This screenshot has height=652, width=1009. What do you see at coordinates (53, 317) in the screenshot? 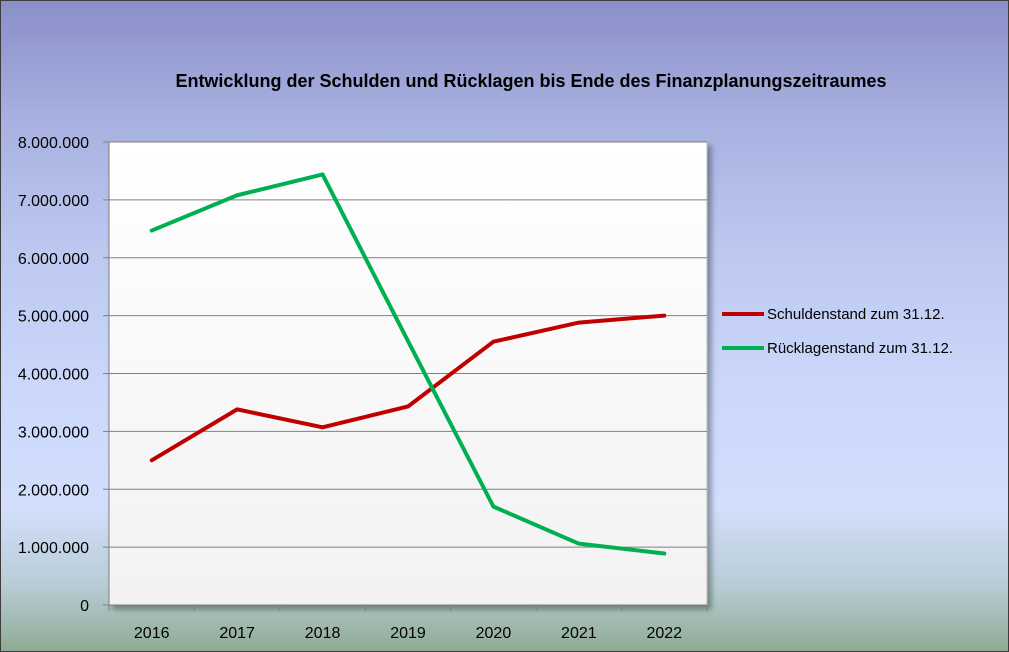
I see `y-tick-label: 5.000.000` at bounding box center [53, 317].